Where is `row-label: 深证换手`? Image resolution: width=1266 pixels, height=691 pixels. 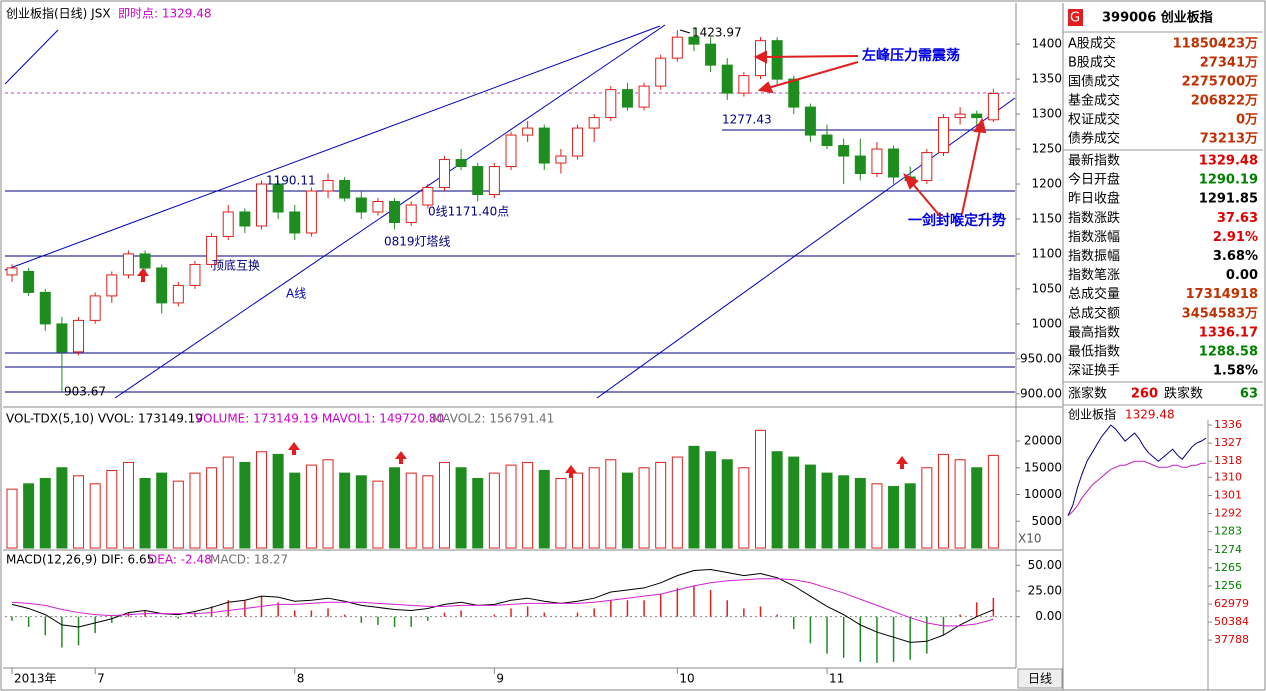 row-label: 深证换手 is located at coordinates (1094, 371).